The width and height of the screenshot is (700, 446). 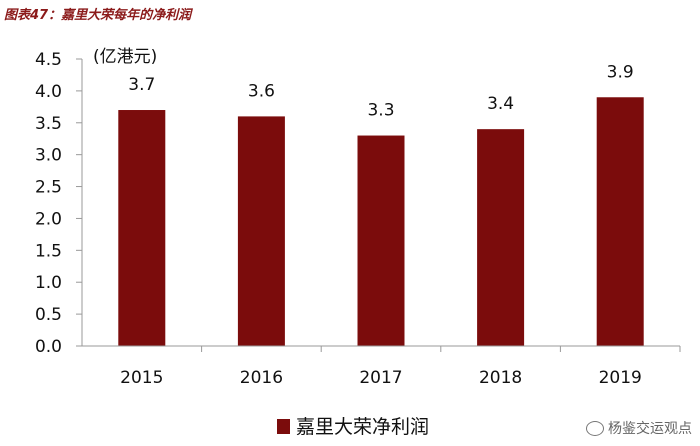 What do you see at coordinates (500, 378) in the screenshot?
I see `x-tick-label: 2018` at bounding box center [500, 378].